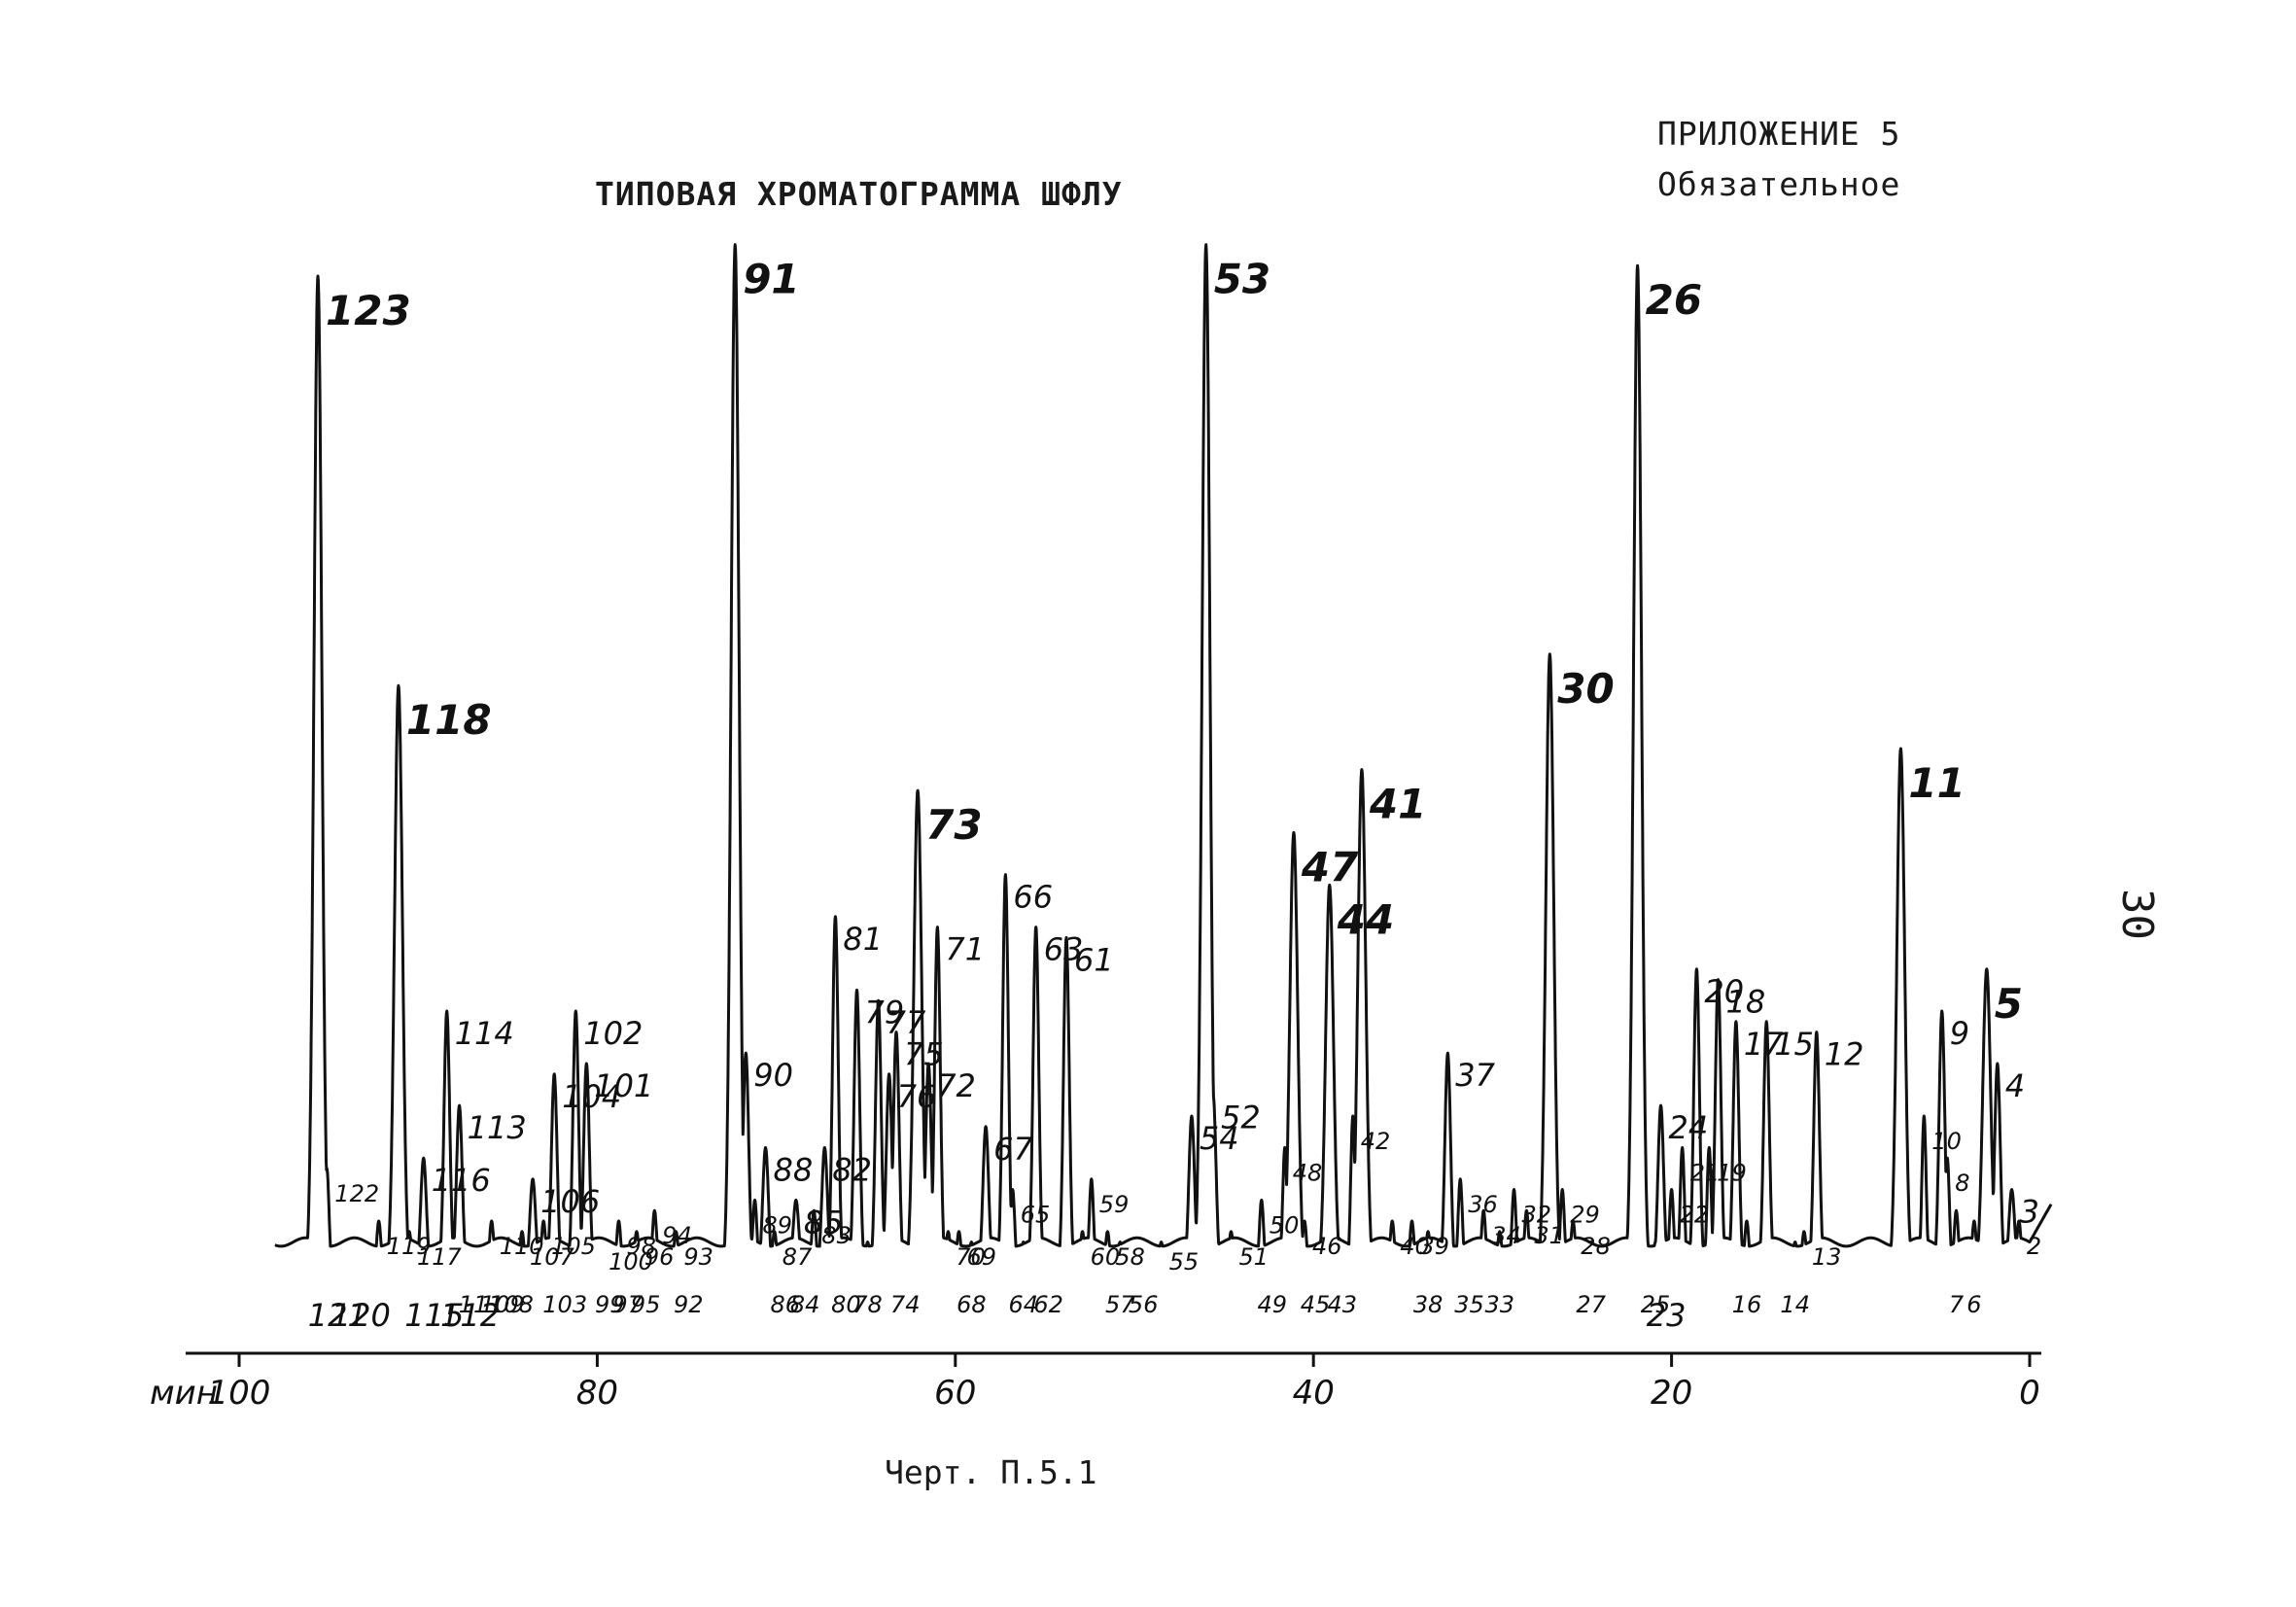 The width and height of the screenshot is (2296, 1607). What do you see at coordinates (1114, 1204) in the screenshot?
I see `peak-label-59: 59` at bounding box center [1114, 1204].